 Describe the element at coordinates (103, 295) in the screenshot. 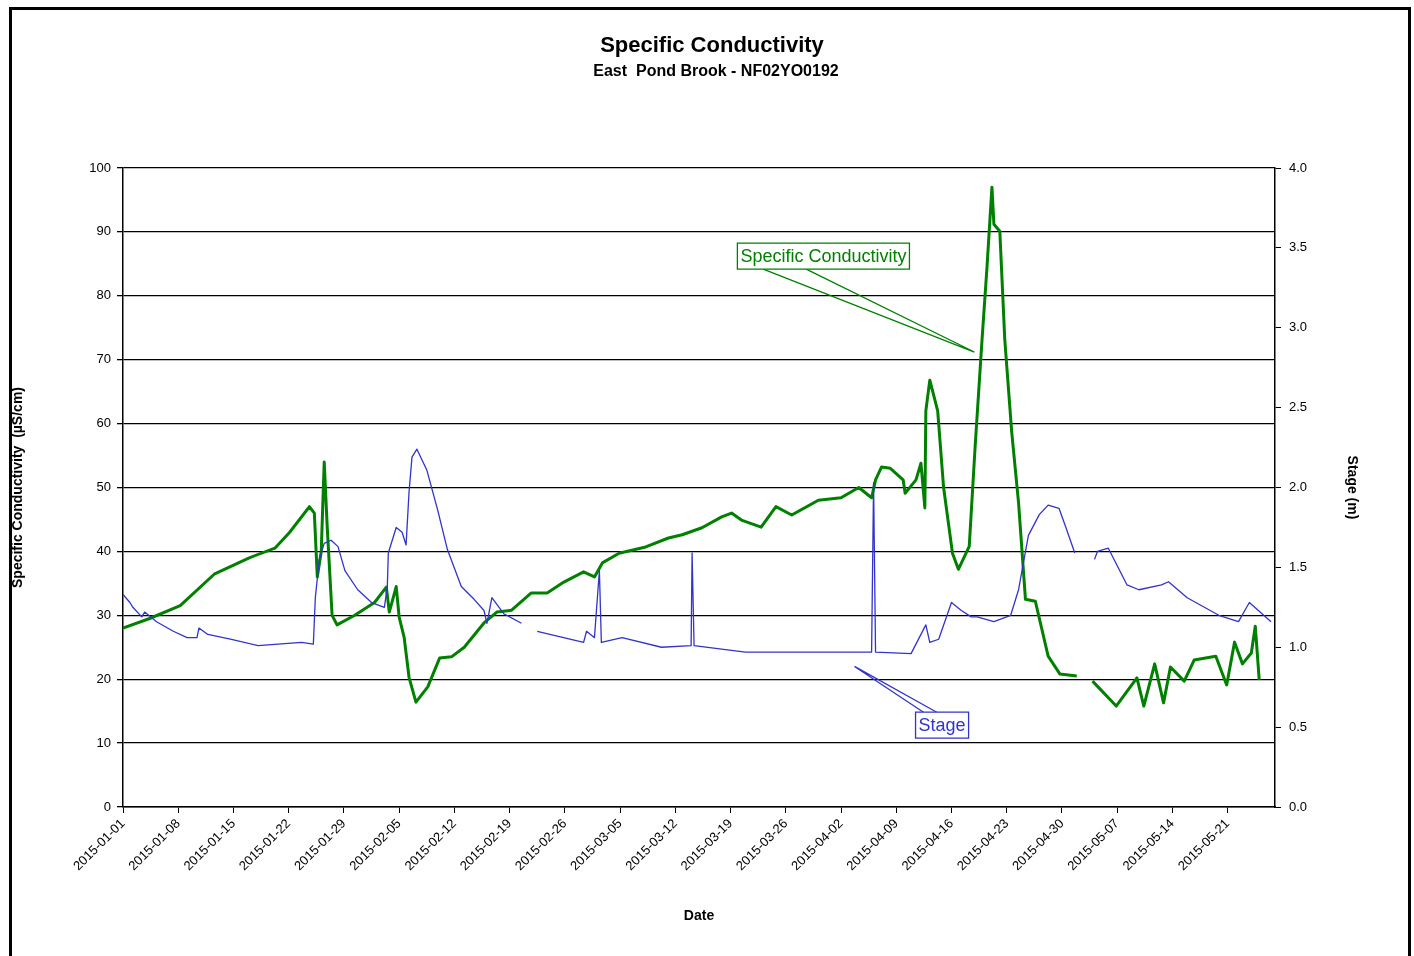

I see `y-tick-label: 80` at that location.